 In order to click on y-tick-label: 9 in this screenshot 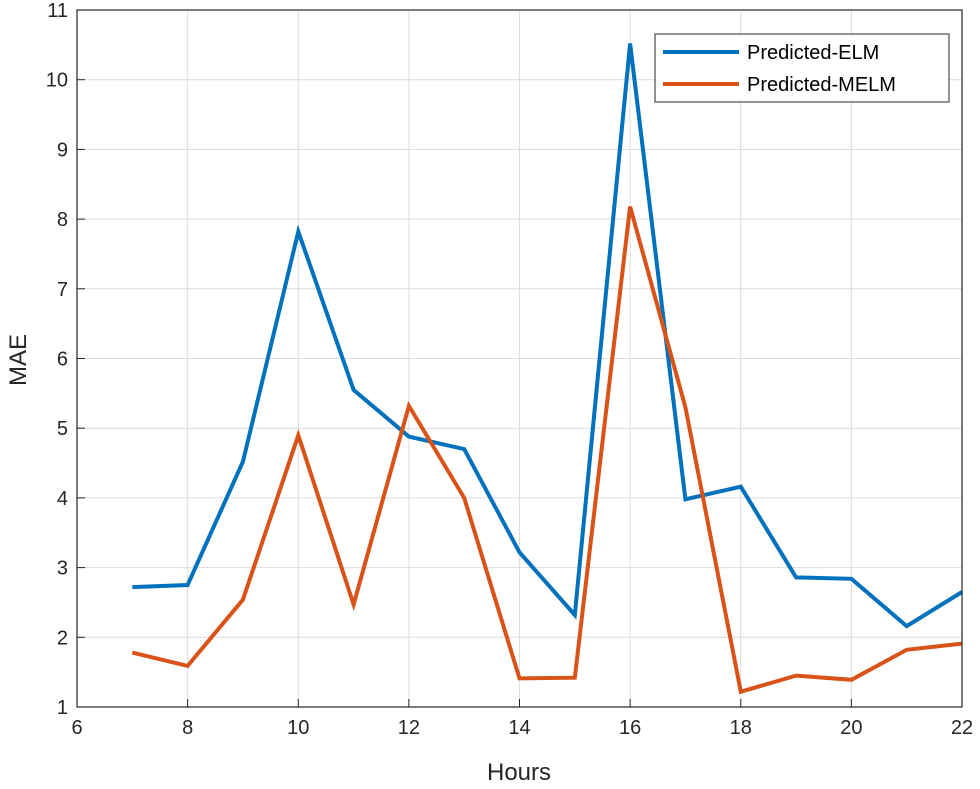, I will do `click(62, 150)`.